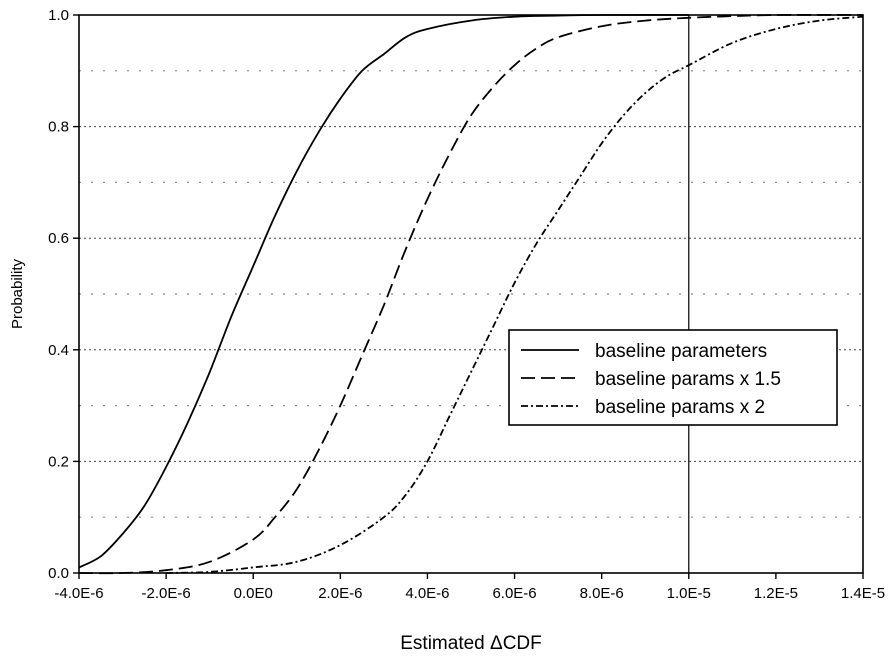 The image size is (896, 657). I want to click on y-tick-label: 1.0, so click(58, 15).